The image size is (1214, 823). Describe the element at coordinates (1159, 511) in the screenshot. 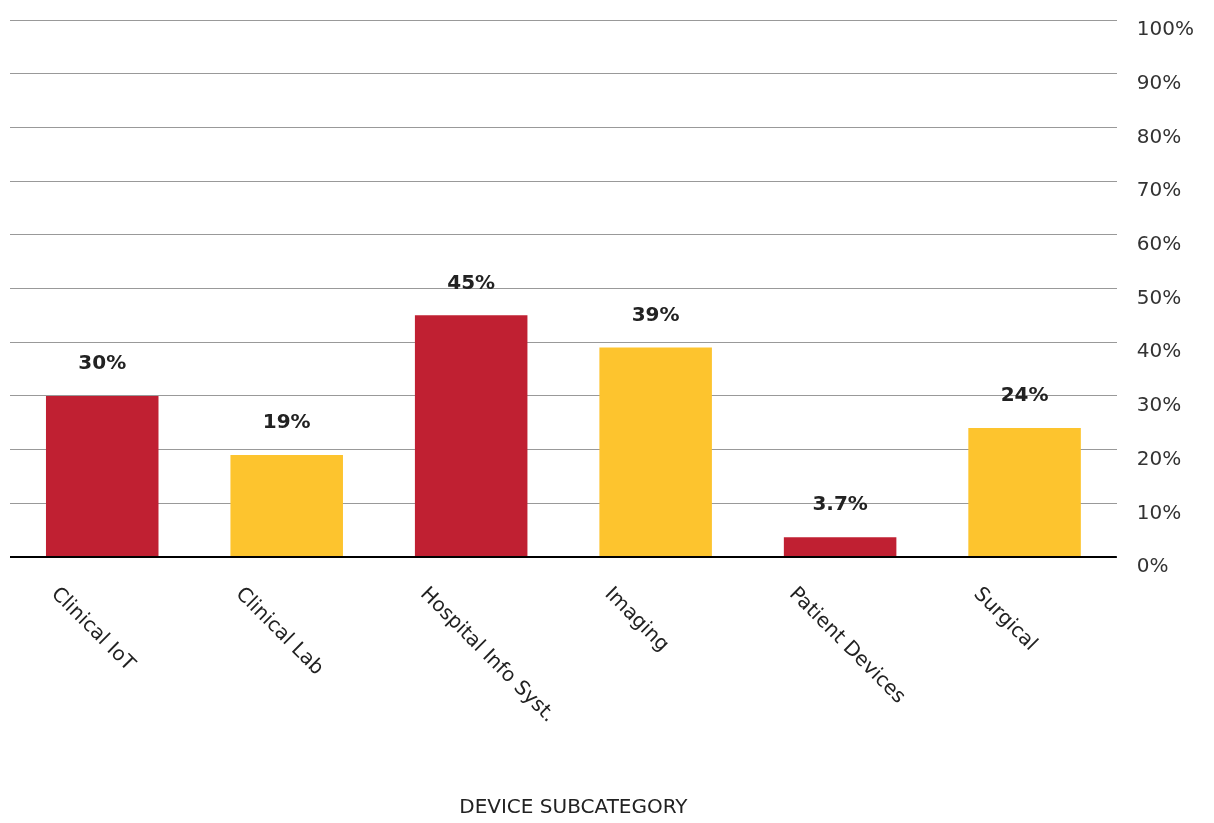

I see `y-tick-label: 10%` at that location.